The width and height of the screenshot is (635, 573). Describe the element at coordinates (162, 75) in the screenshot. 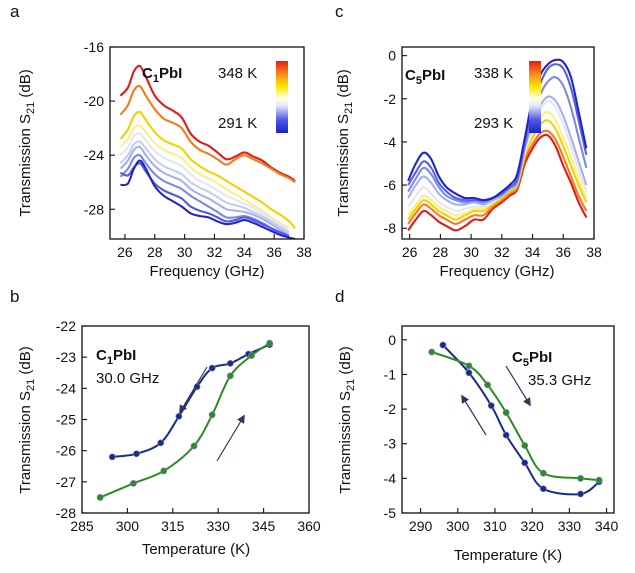

I see `panel-a-compound-label: C1PbI` at that location.